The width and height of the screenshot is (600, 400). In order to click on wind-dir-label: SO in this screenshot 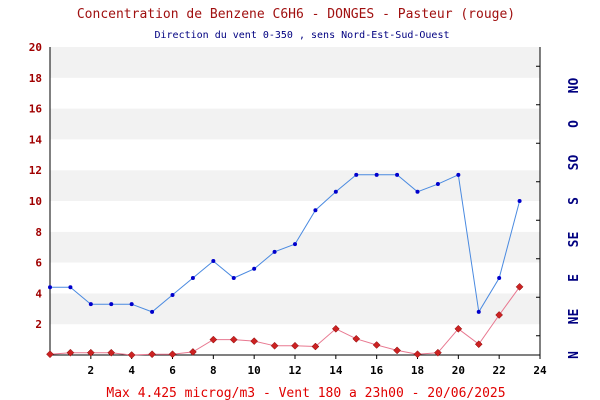, I will do `click(574, 163)`.